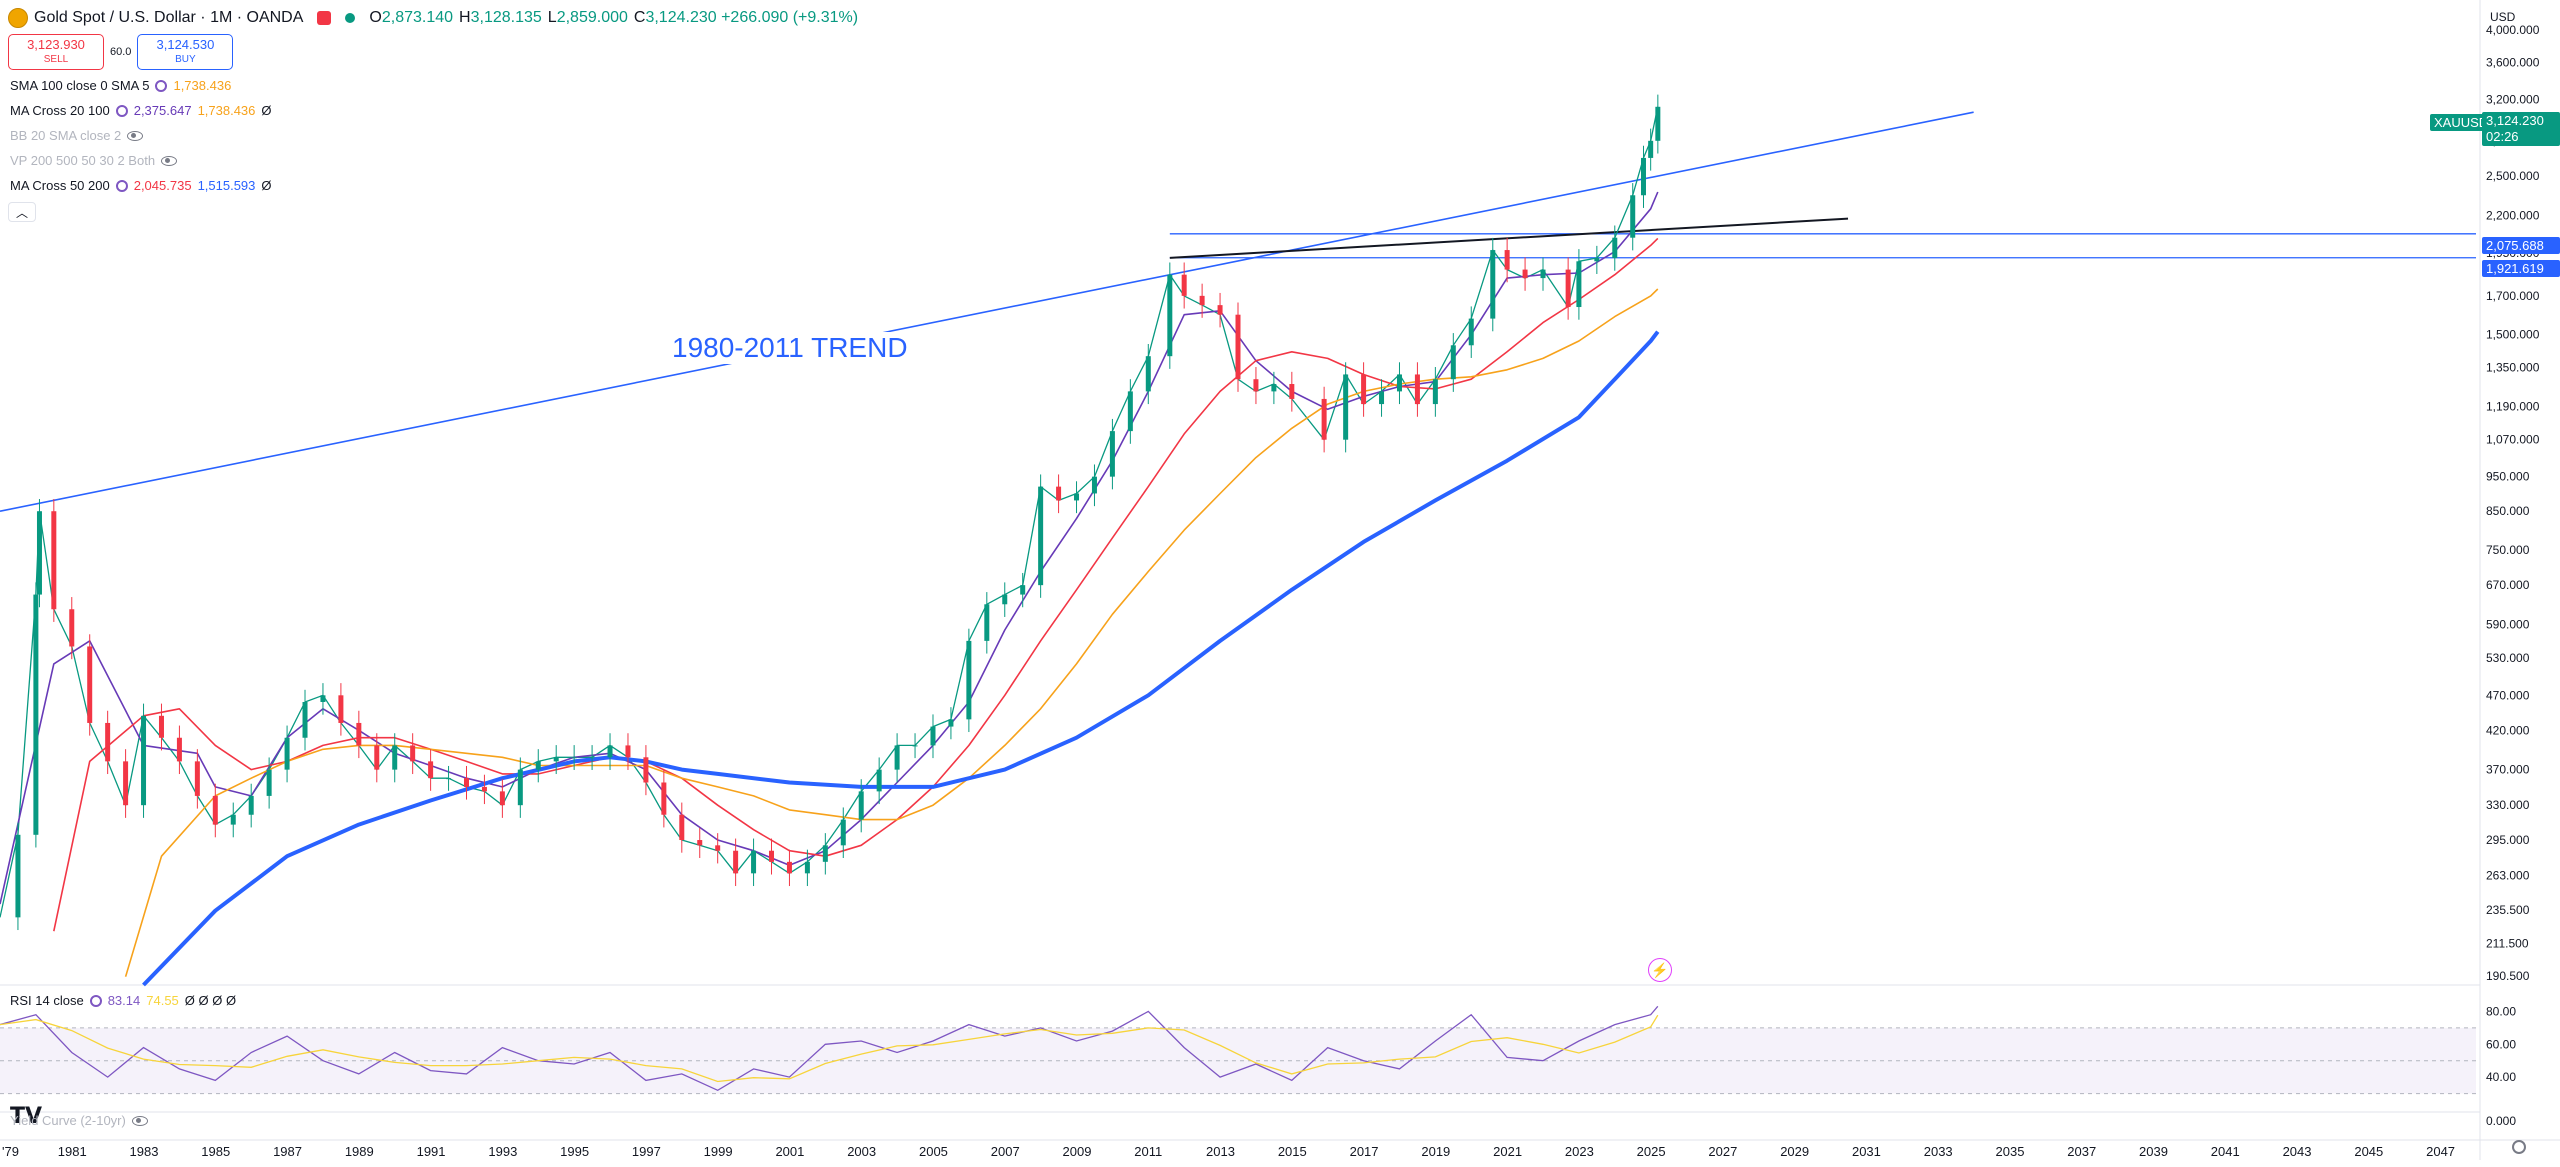  What do you see at coordinates (79, 1120) in the screenshot?
I see `yield-legend: Yield Curve (2-10yr)` at bounding box center [79, 1120].